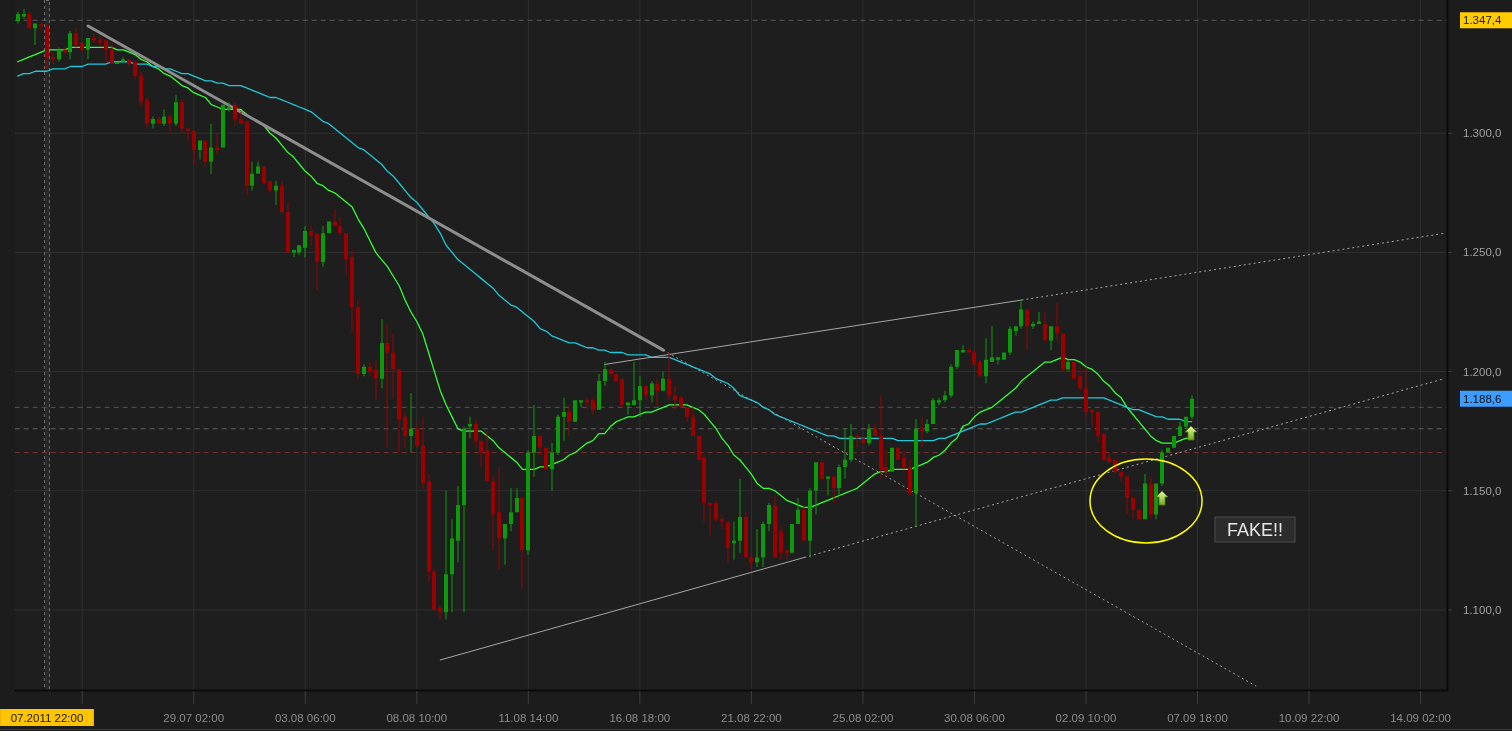  I want to click on y-tick-label: 1.250,0, so click(1482, 252).